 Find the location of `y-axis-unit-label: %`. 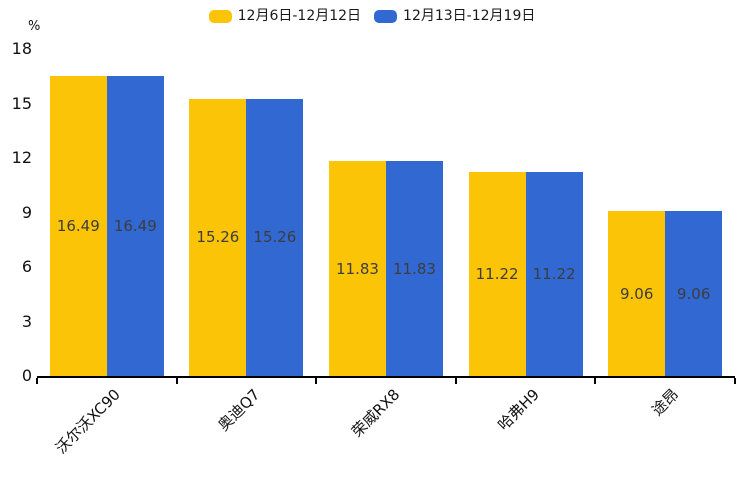

y-axis-unit-label: % is located at coordinates (34, 26).